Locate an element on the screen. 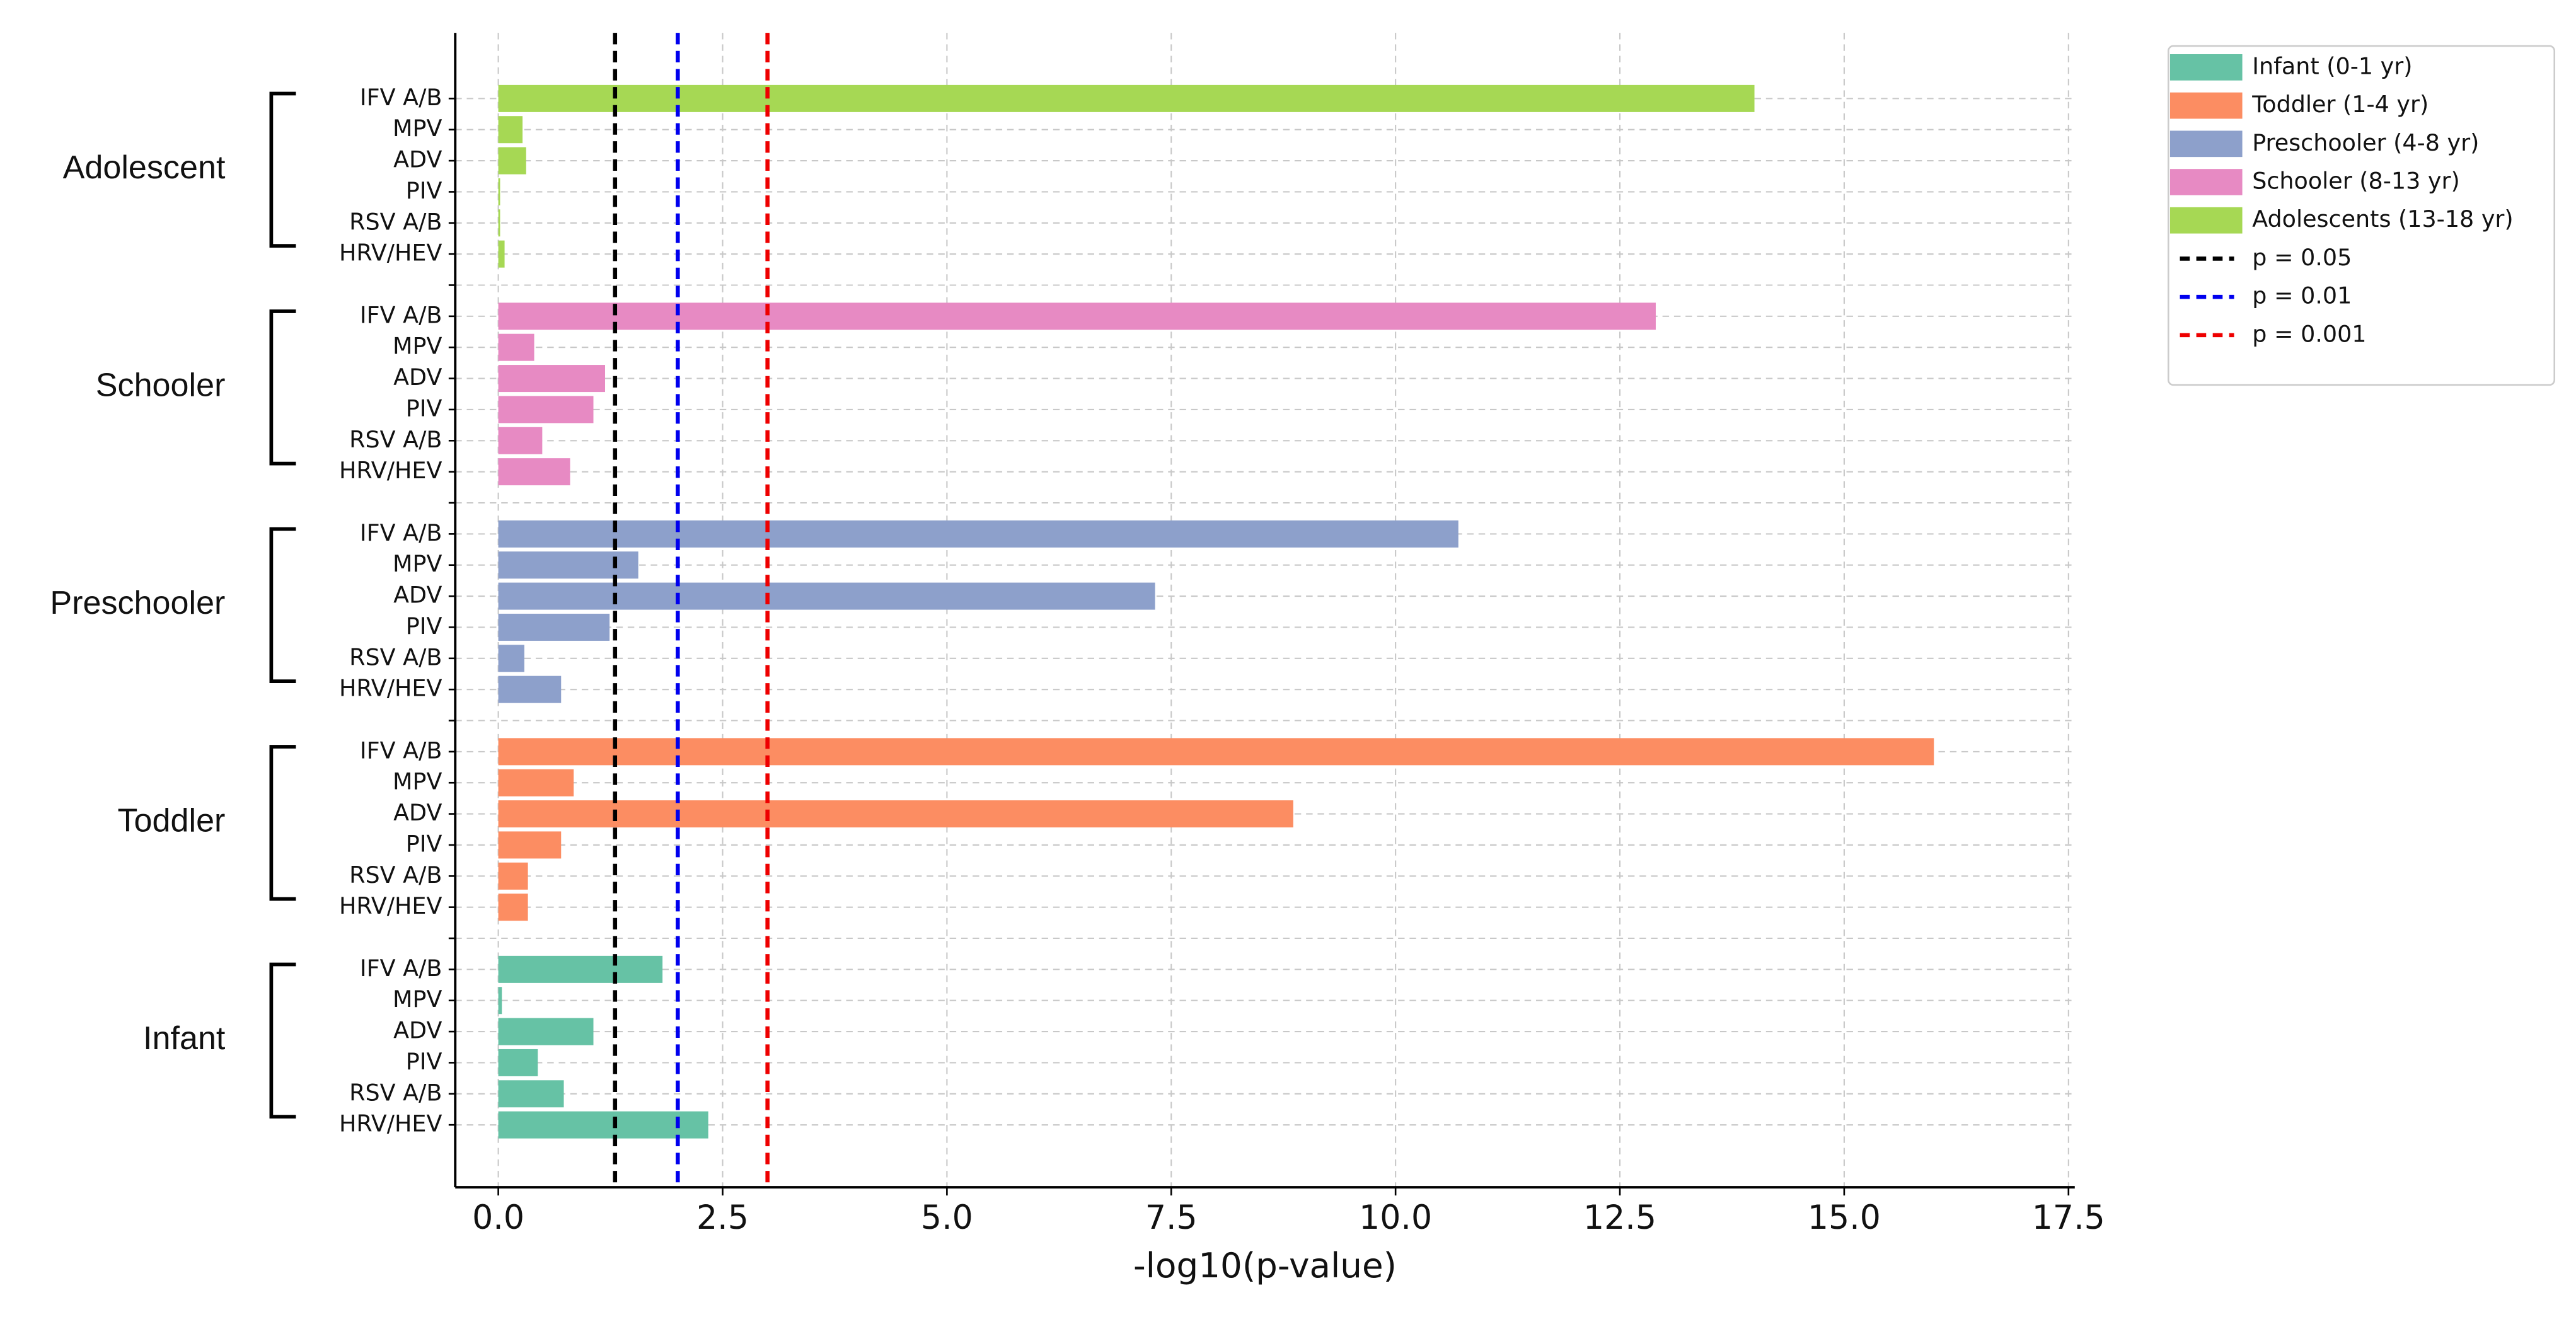 The image size is (2576, 1317). legend-box is located at coordinates (2362, 216).